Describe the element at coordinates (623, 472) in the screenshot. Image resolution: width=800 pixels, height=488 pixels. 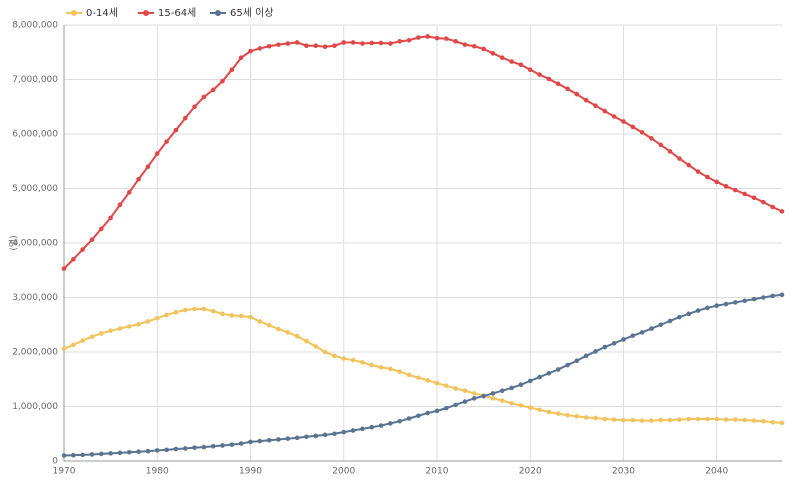
I see `x-tick-label: 2030` at that location.